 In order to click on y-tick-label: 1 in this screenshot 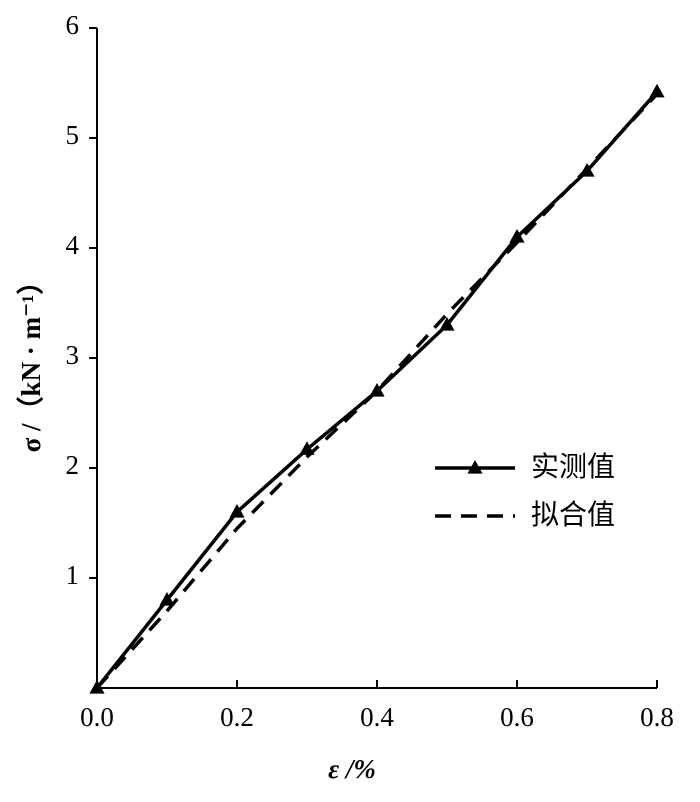, I will do `click(73, 575)`.